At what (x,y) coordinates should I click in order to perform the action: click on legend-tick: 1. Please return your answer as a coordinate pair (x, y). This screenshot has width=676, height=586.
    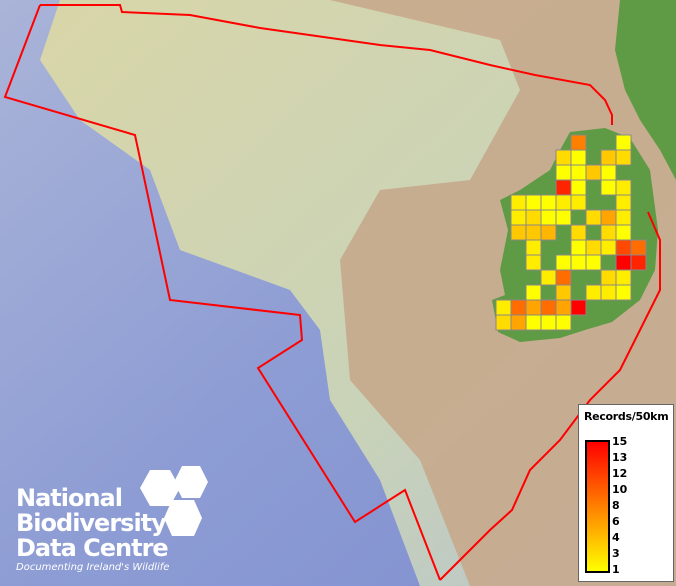
    Looking at the image, I should click on (616, 569).